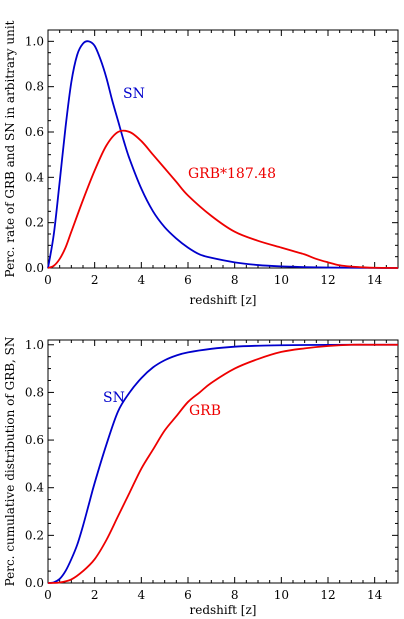 Image resolution: width=404 pixels, height=619 pixels. I want to click on series-label-grb: GRB, so click(205, 411).